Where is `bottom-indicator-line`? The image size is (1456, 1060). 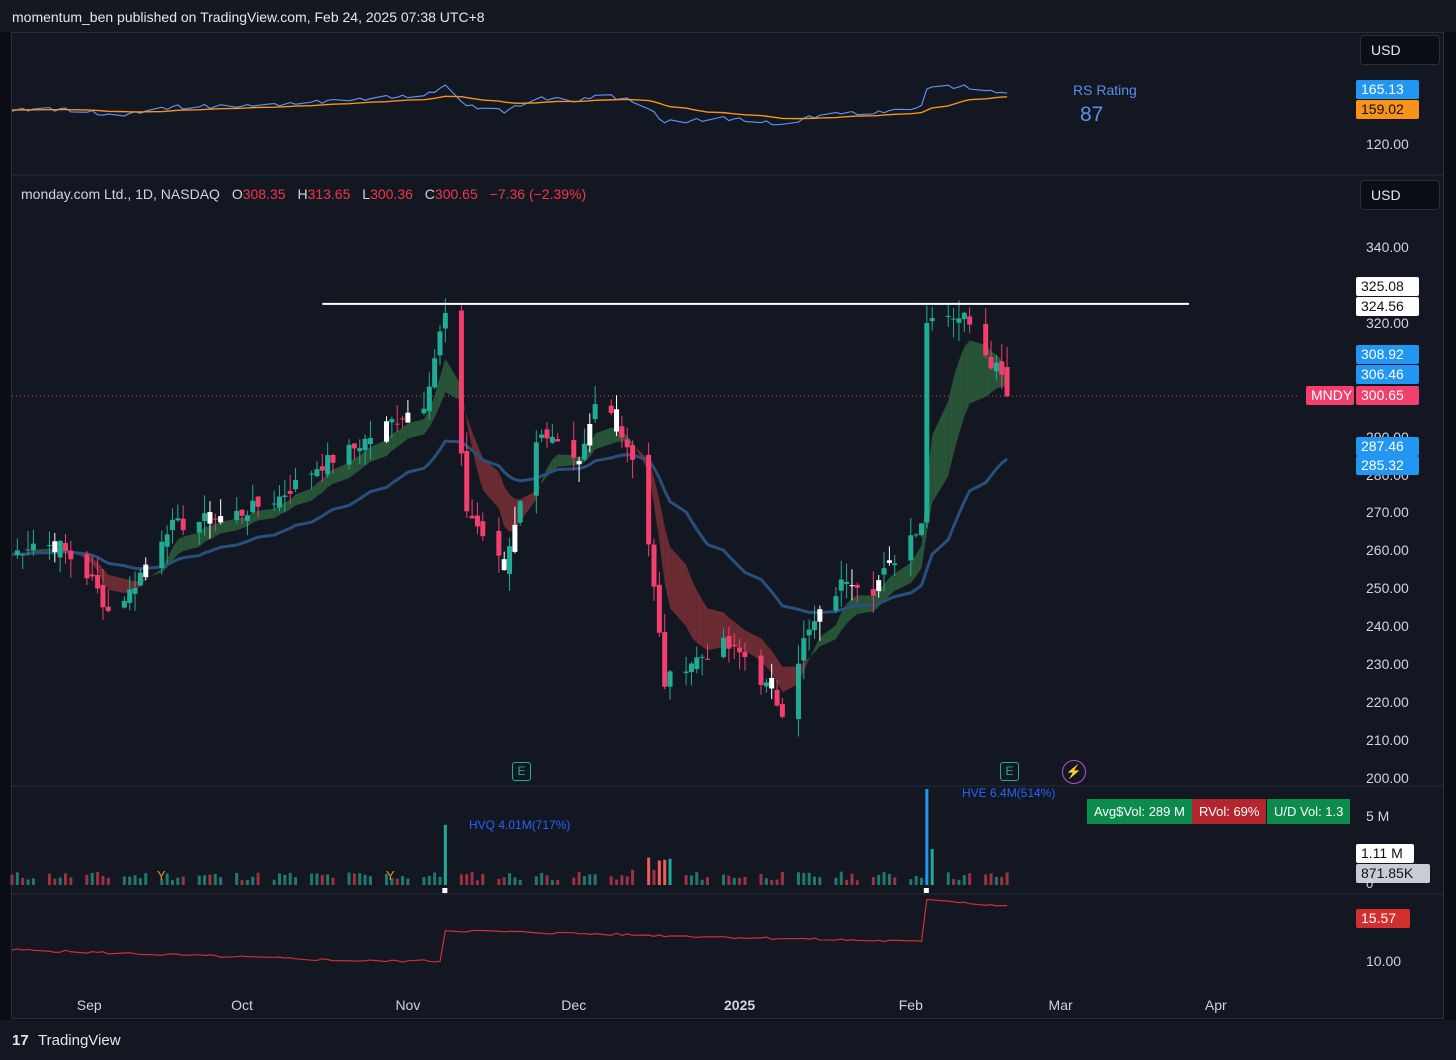
bottom-indicator-line is located at coordinates (509, 930).